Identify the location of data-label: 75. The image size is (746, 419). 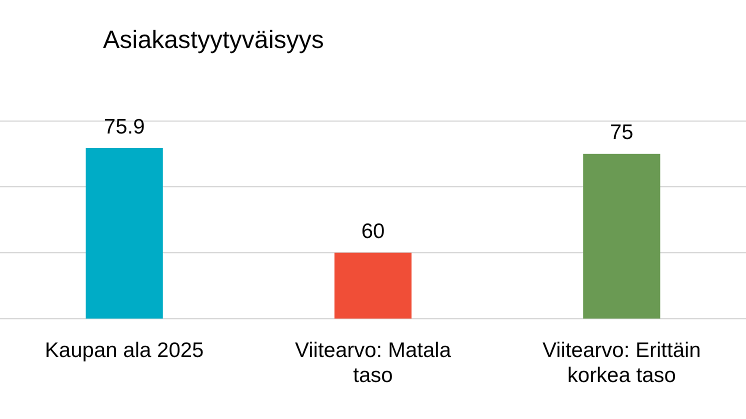
(622, 132).